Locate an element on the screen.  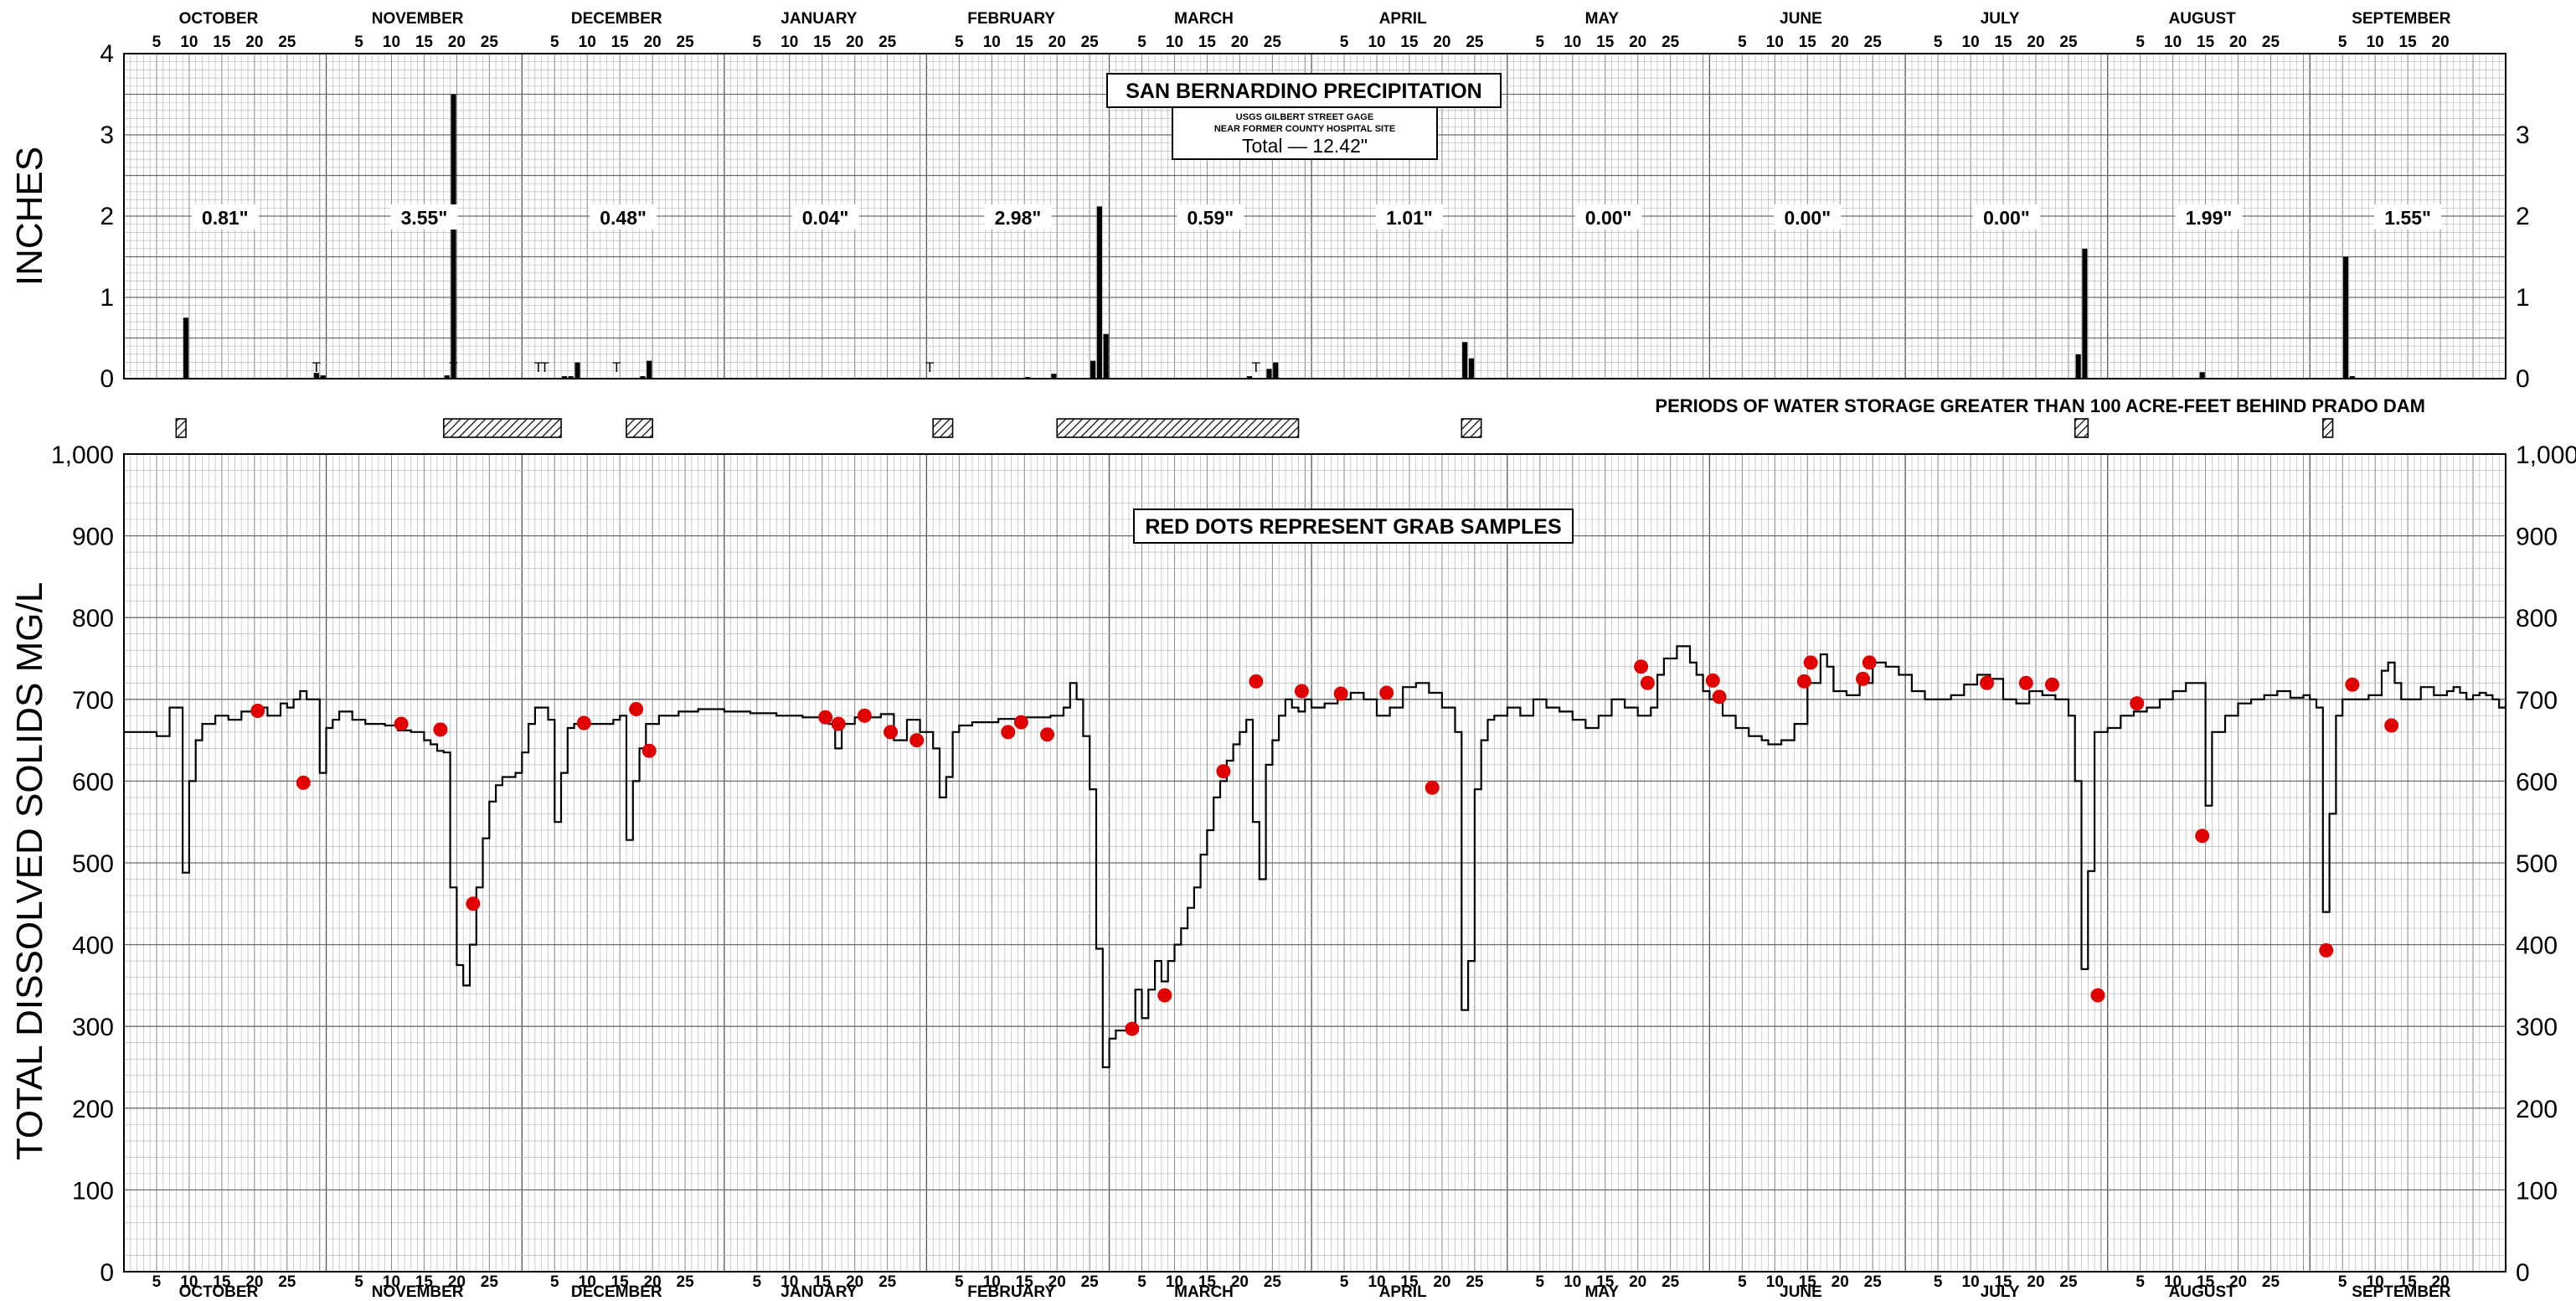
tds-ytick-right: 600 is located at coordinates (2537, 782).